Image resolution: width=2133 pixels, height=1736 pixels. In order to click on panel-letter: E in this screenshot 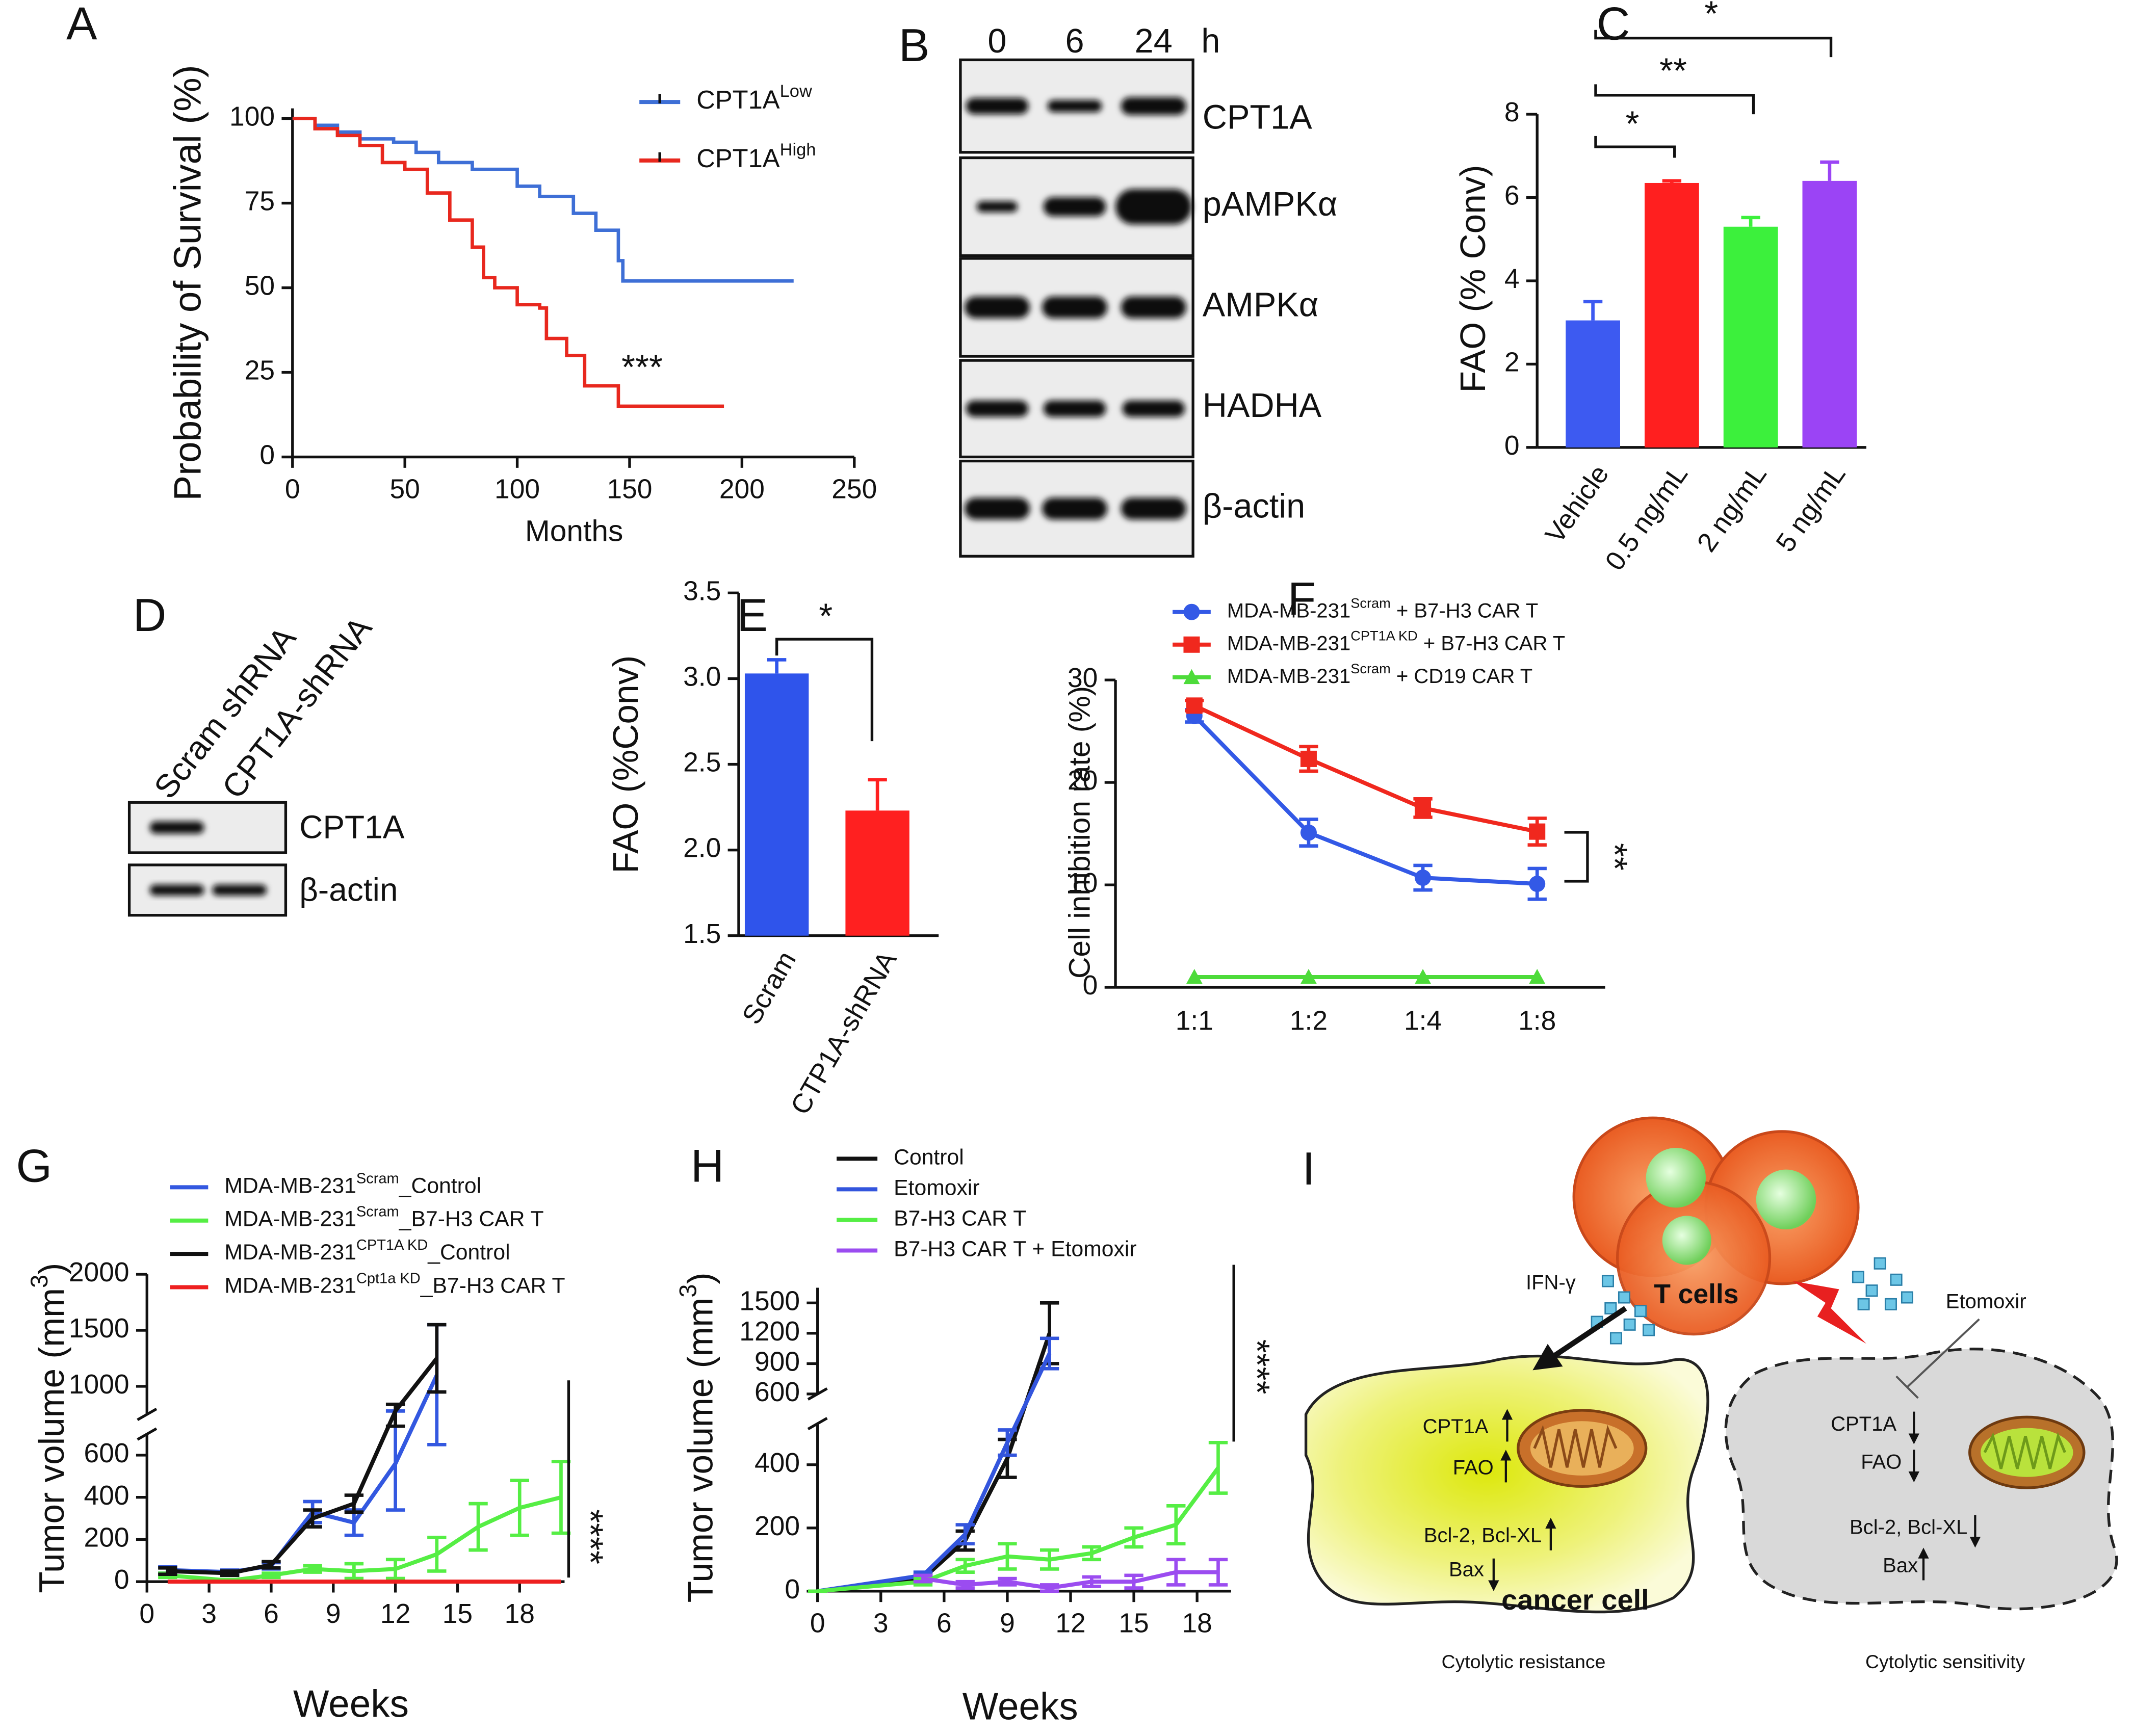, I will do `click(752, 615)`.